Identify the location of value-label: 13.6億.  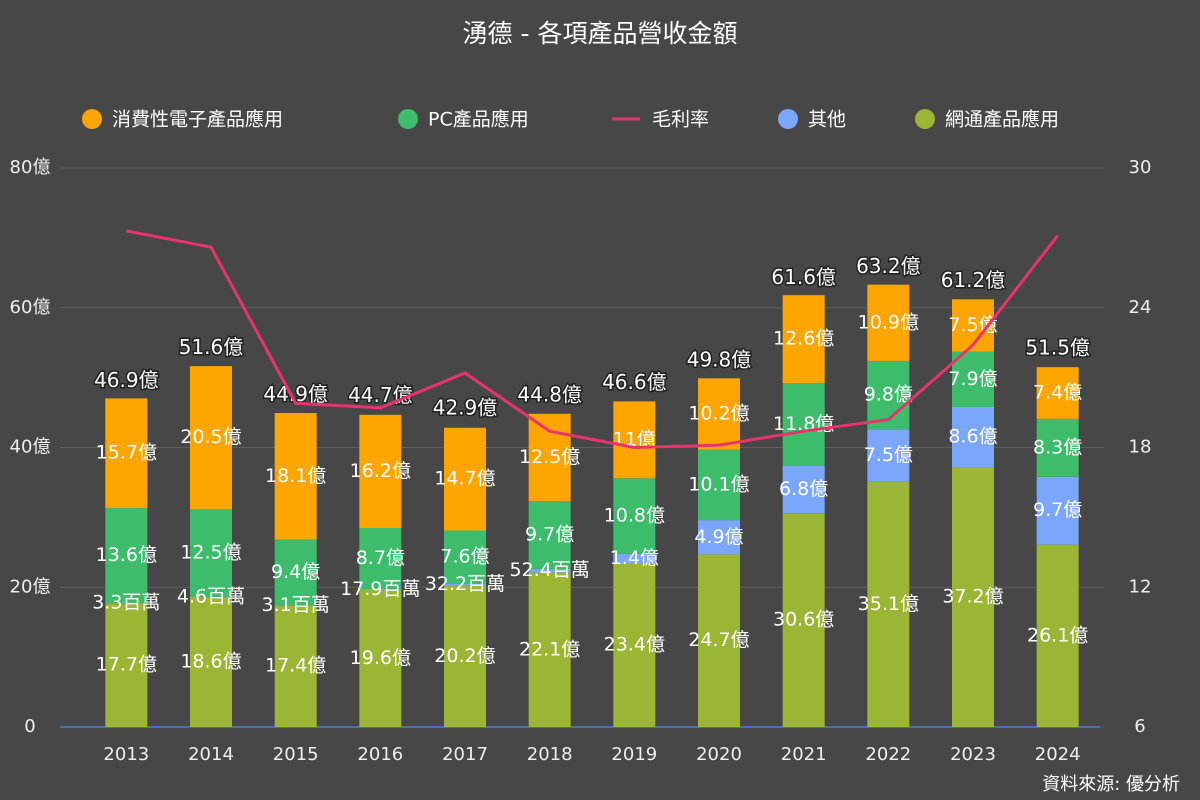
(126, 555).